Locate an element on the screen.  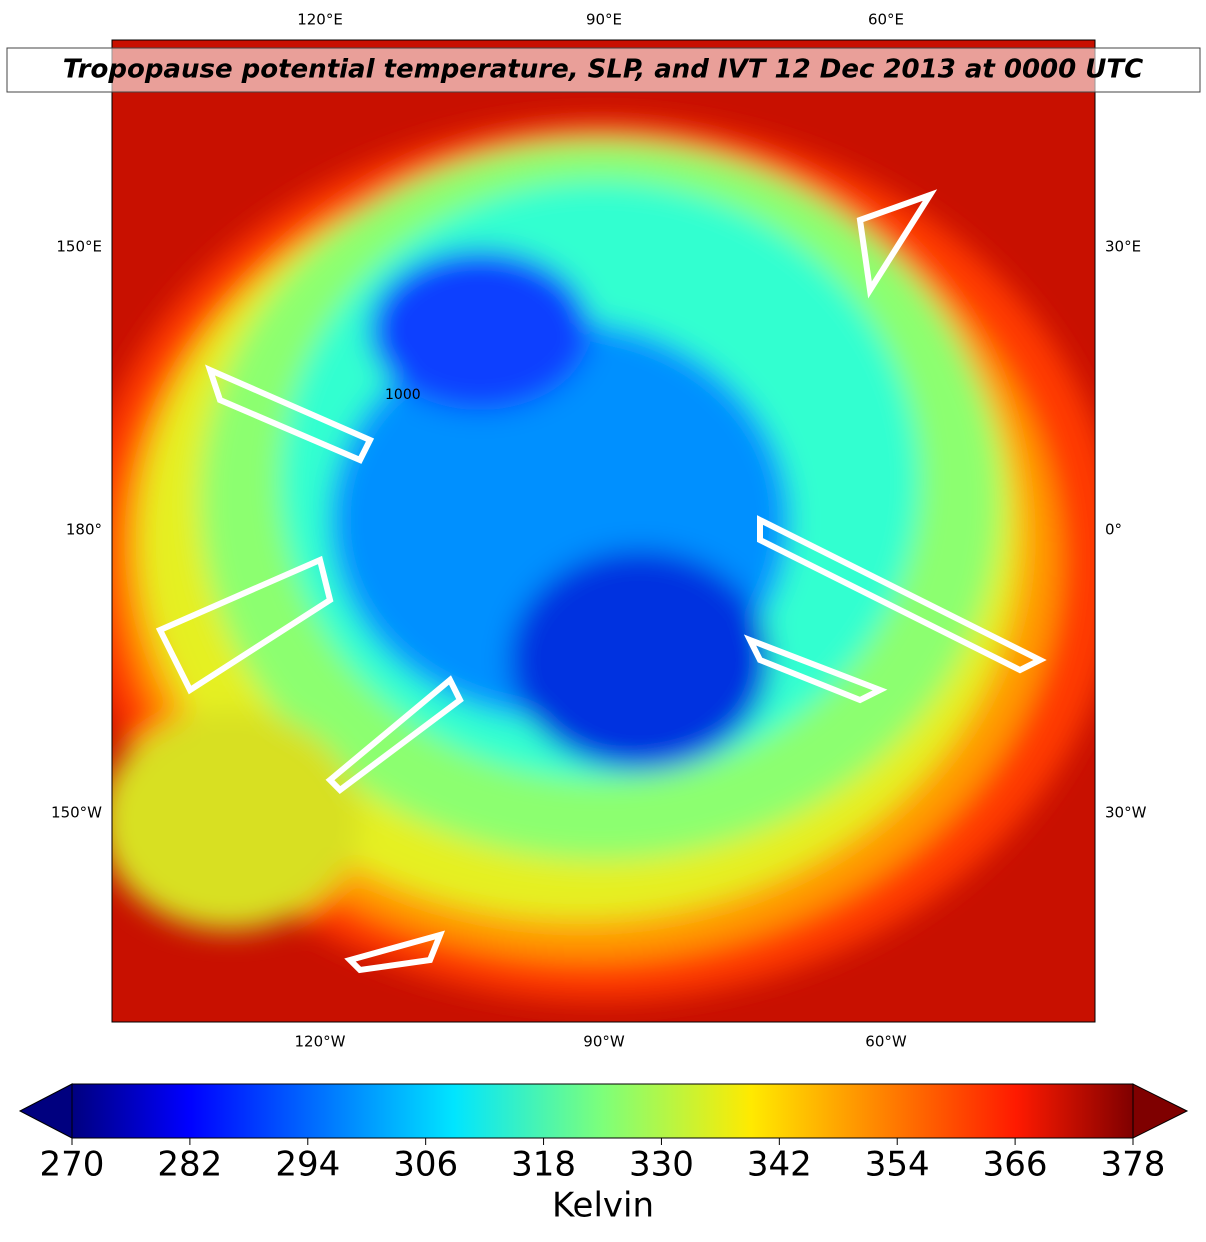
lon-label: 60°E is located at coordinates (886, 20).